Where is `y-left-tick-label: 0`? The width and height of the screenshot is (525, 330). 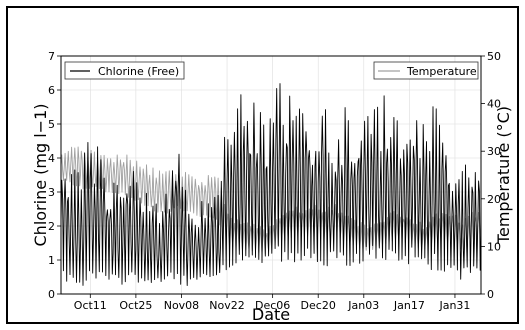
y-left-tick-label: 0 is located at coordinates (51, 294).